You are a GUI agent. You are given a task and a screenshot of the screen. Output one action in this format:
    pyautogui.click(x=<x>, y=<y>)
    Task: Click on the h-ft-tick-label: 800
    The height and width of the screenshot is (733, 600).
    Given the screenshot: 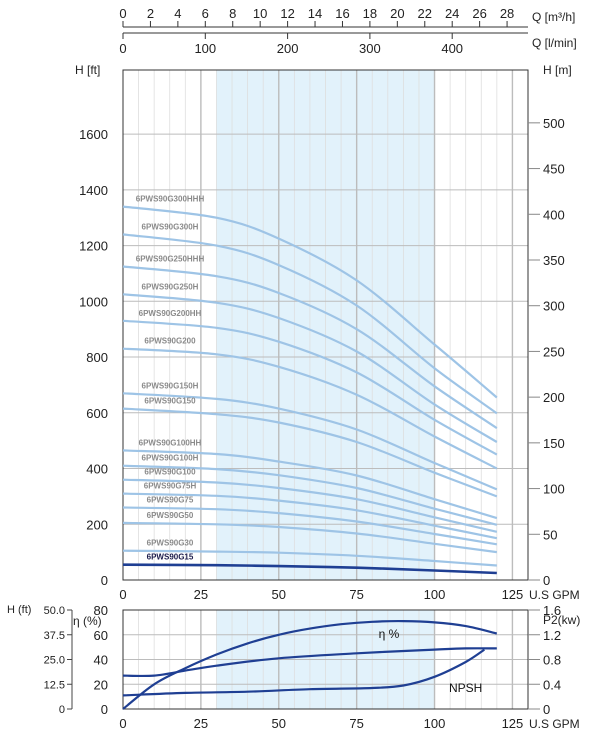 What is the action you would take?
    pyautogui.click(x=97, y=357)
    